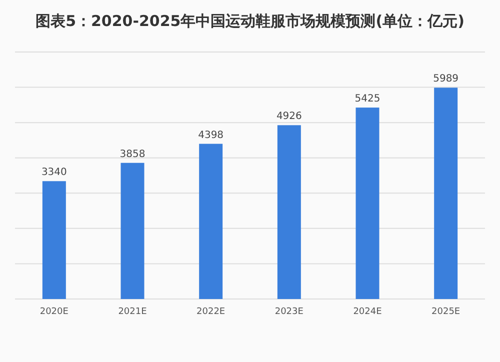  I want to click on x-tick-label: 2024E, so click(367, 312).